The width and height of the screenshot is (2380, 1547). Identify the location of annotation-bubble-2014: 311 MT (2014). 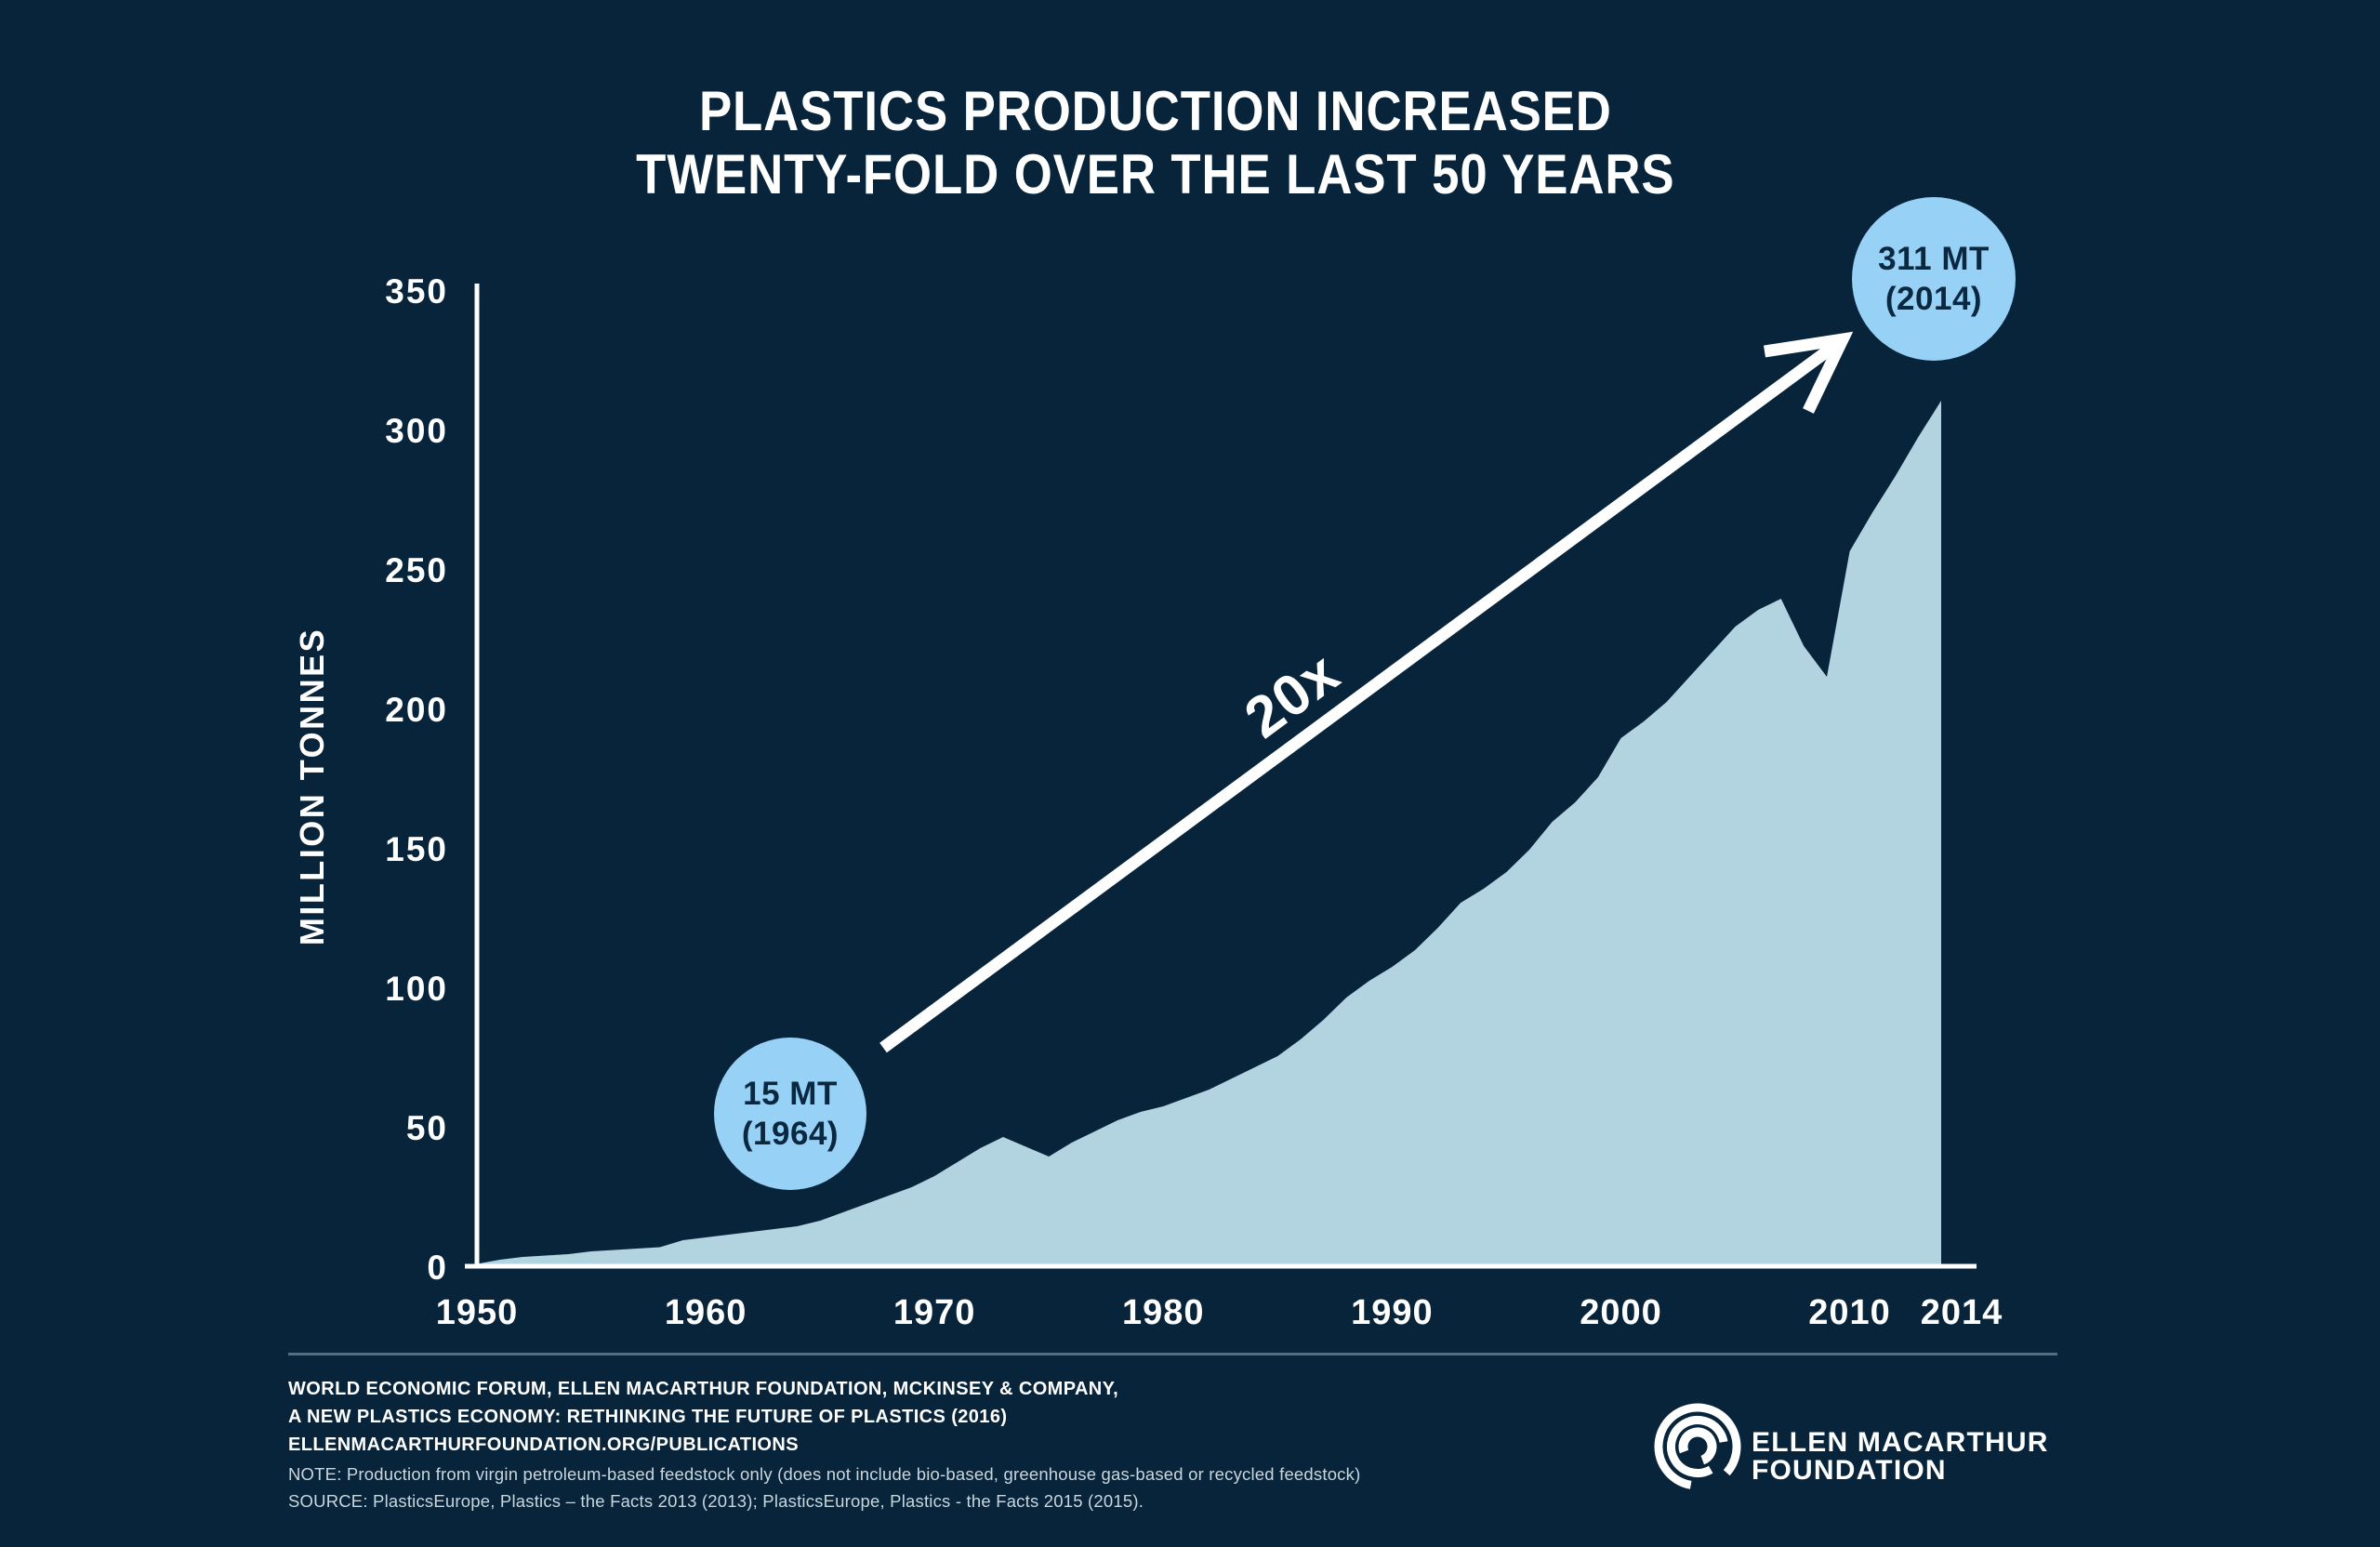
(1934, 279).